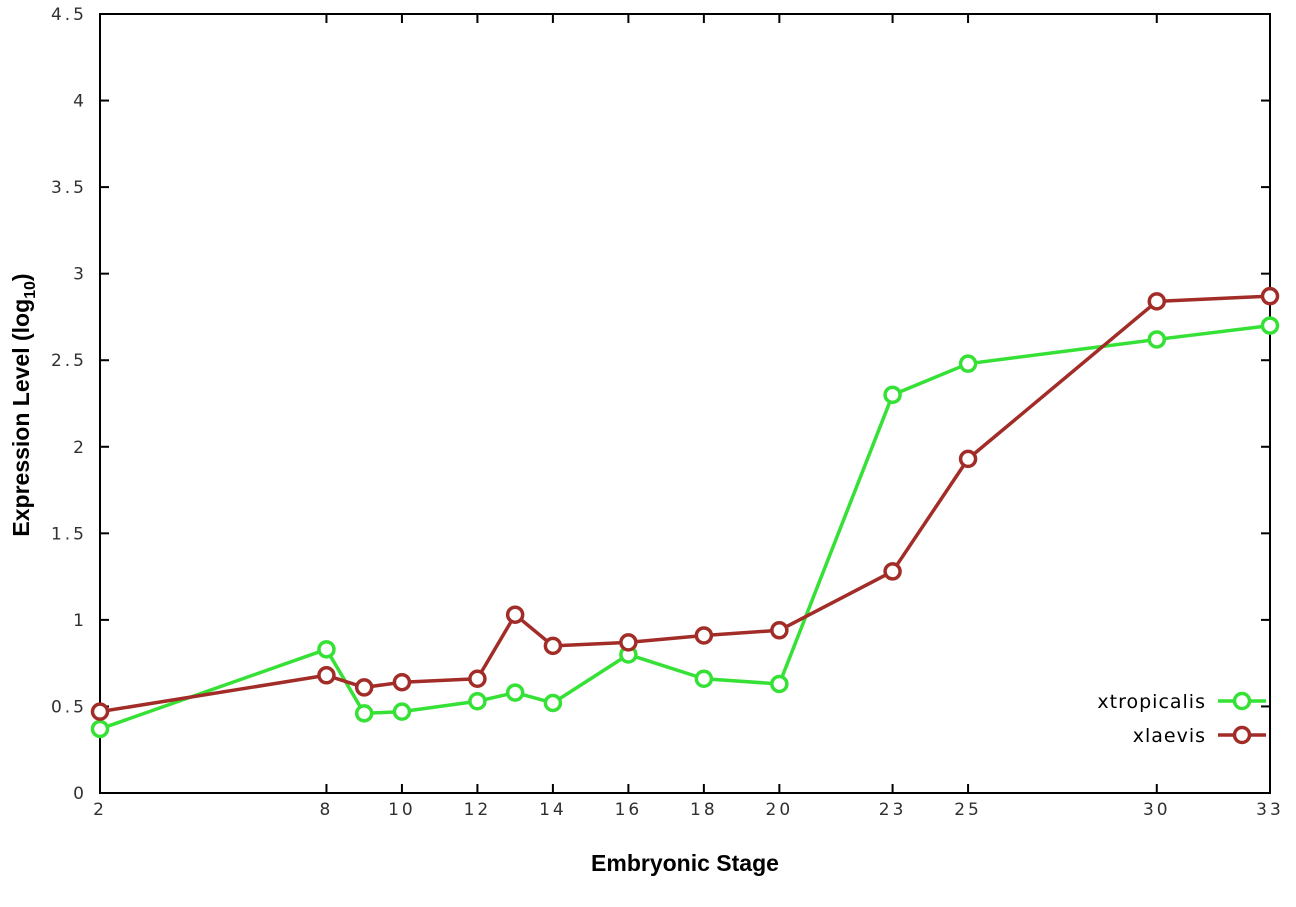 The width and height of the screenshot is (1296, 907). Describe the element at coordinates (69, 534) in the screenshot. I see `y-tick-label: 1.5` at that location.